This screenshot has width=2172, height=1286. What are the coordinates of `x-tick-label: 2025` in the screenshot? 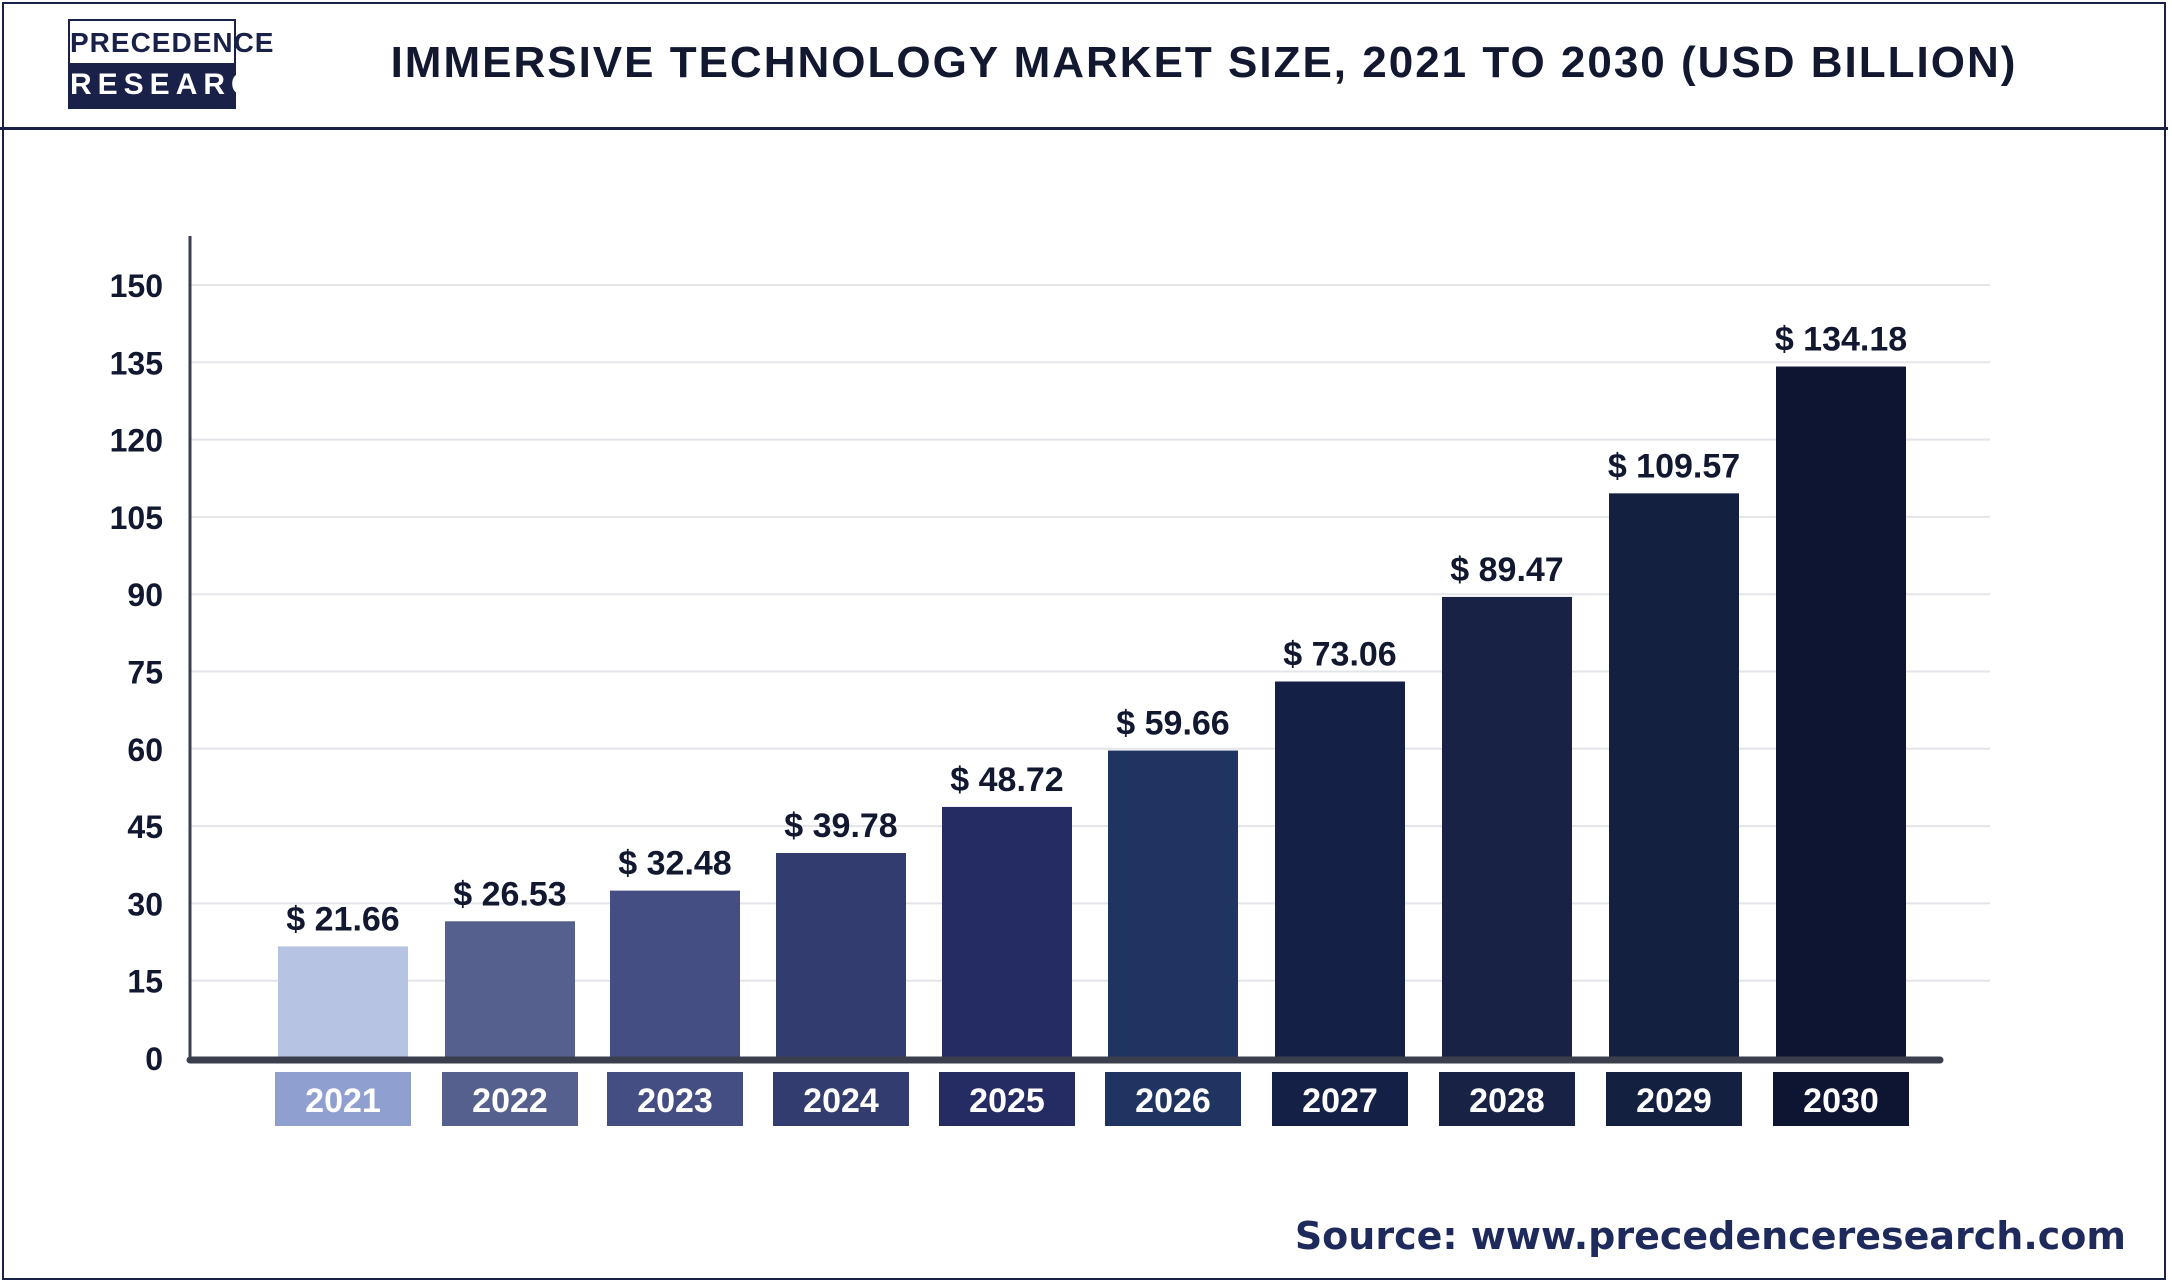 It's located at (1007, 1101).